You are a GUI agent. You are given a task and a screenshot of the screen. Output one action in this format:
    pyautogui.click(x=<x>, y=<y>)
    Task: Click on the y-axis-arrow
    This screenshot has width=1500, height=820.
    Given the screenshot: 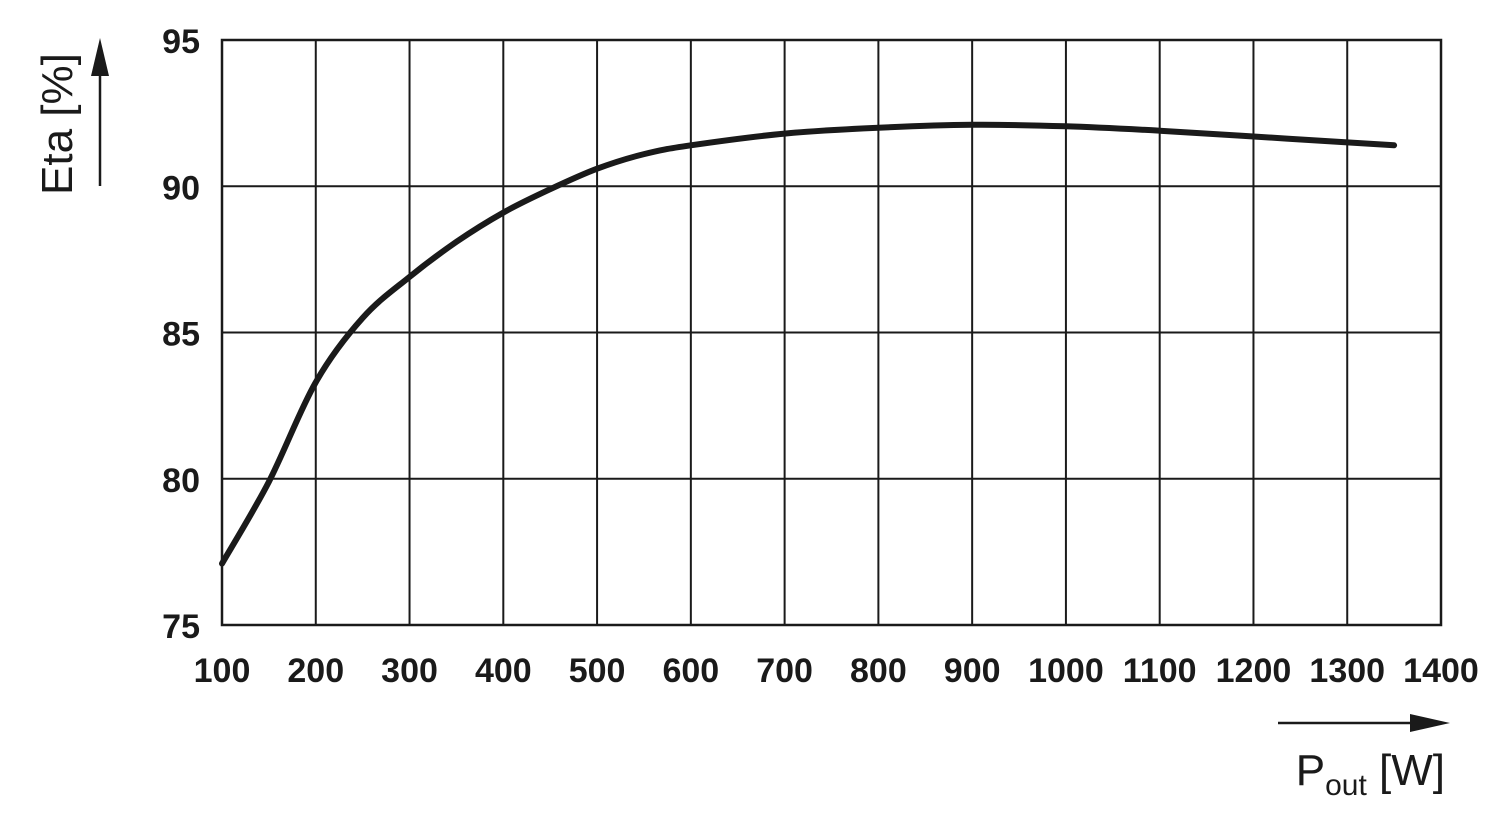 What is the action you would take?
    pyautogui.click(x=100, y=112)
    